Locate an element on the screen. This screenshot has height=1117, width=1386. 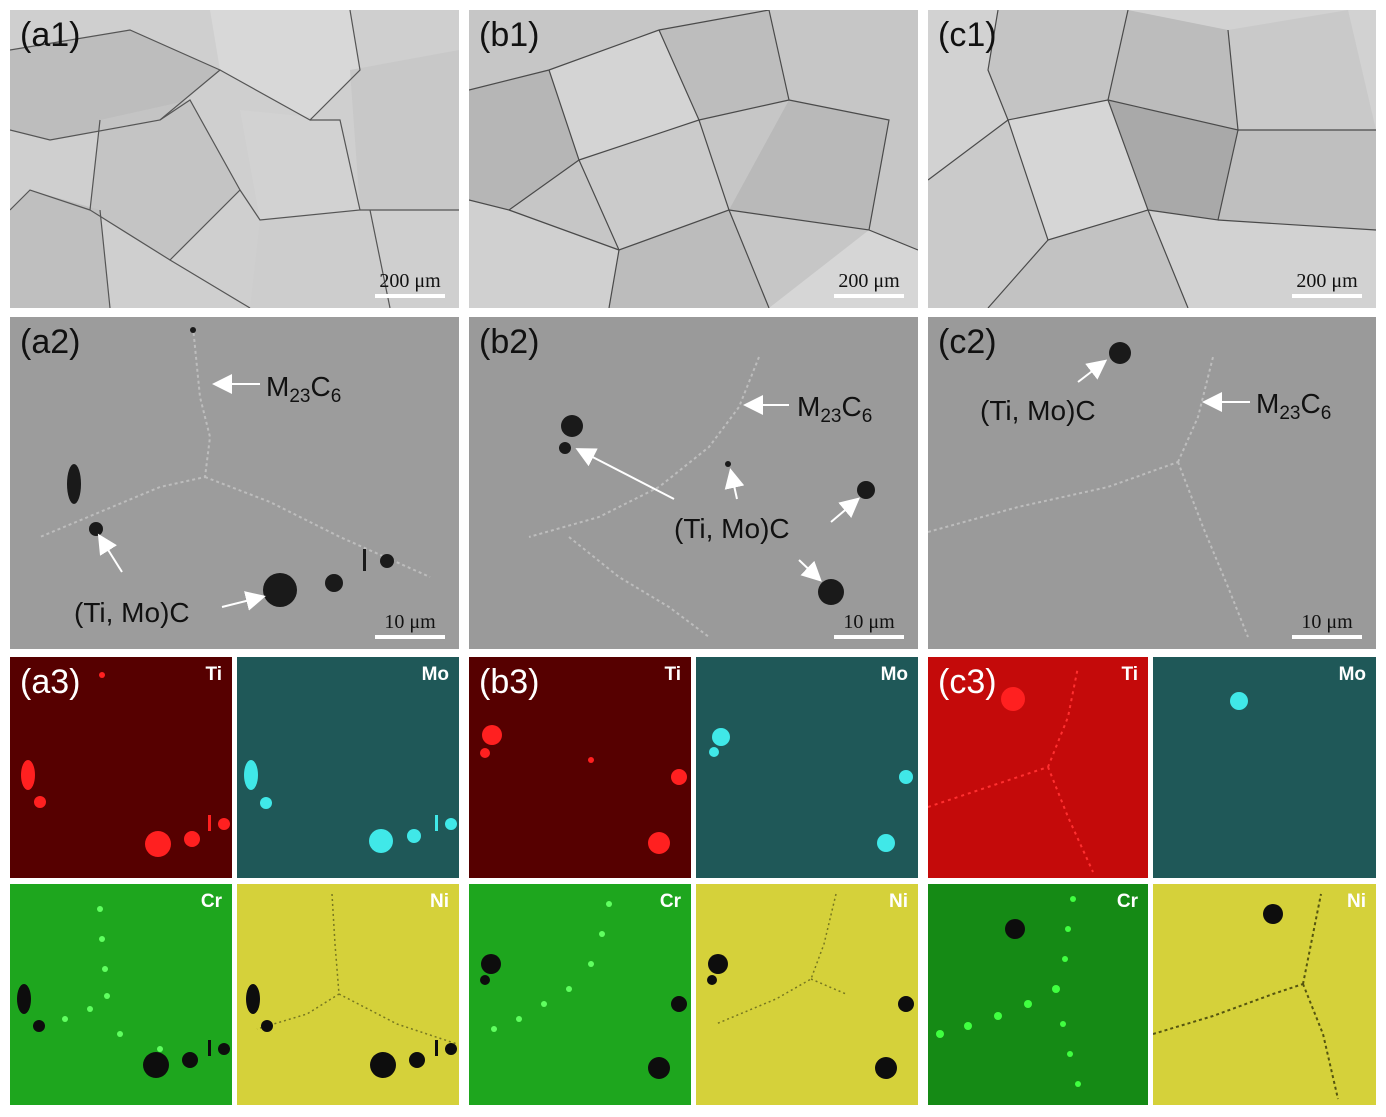
scale-bar-text-b1: 200 μm is located at coordinates (869, 281).